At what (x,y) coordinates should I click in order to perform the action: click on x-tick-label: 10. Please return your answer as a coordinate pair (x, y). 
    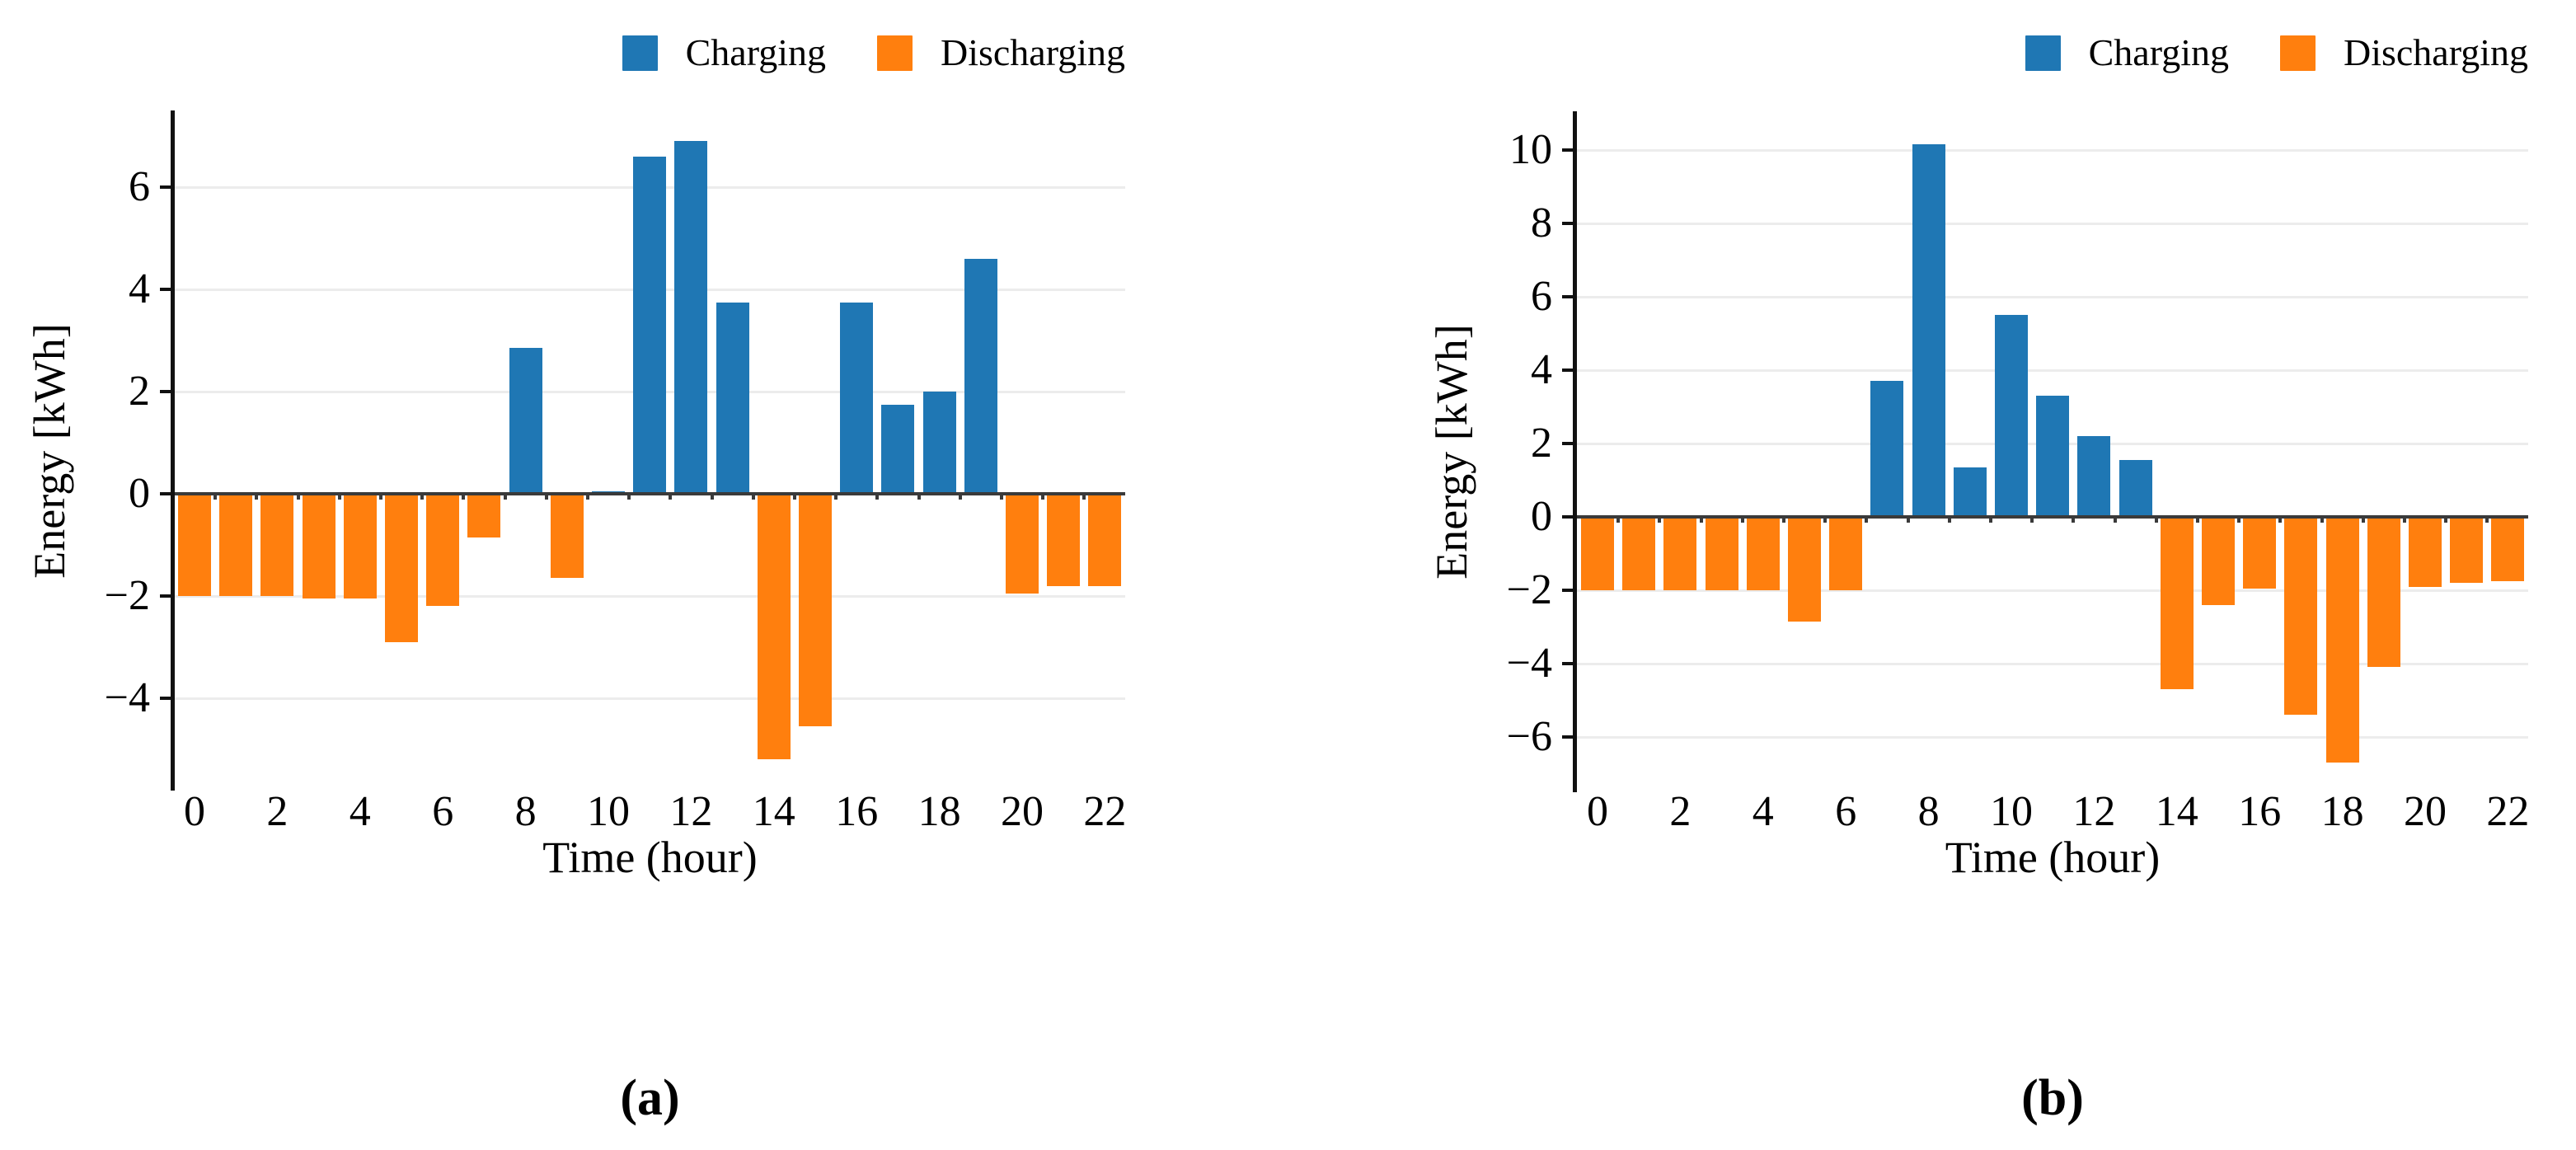
    Looking at the image, I should click on (609, 812).